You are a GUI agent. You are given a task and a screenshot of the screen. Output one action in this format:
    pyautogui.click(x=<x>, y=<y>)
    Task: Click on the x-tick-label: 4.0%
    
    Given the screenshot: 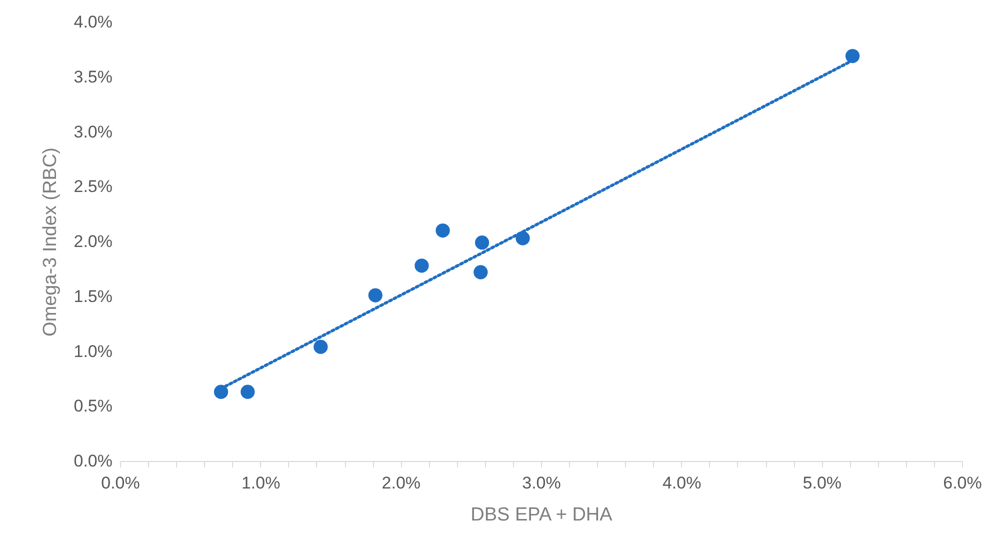 What is the action you would take?
    pyautogui.click(x=682, y=483)
    